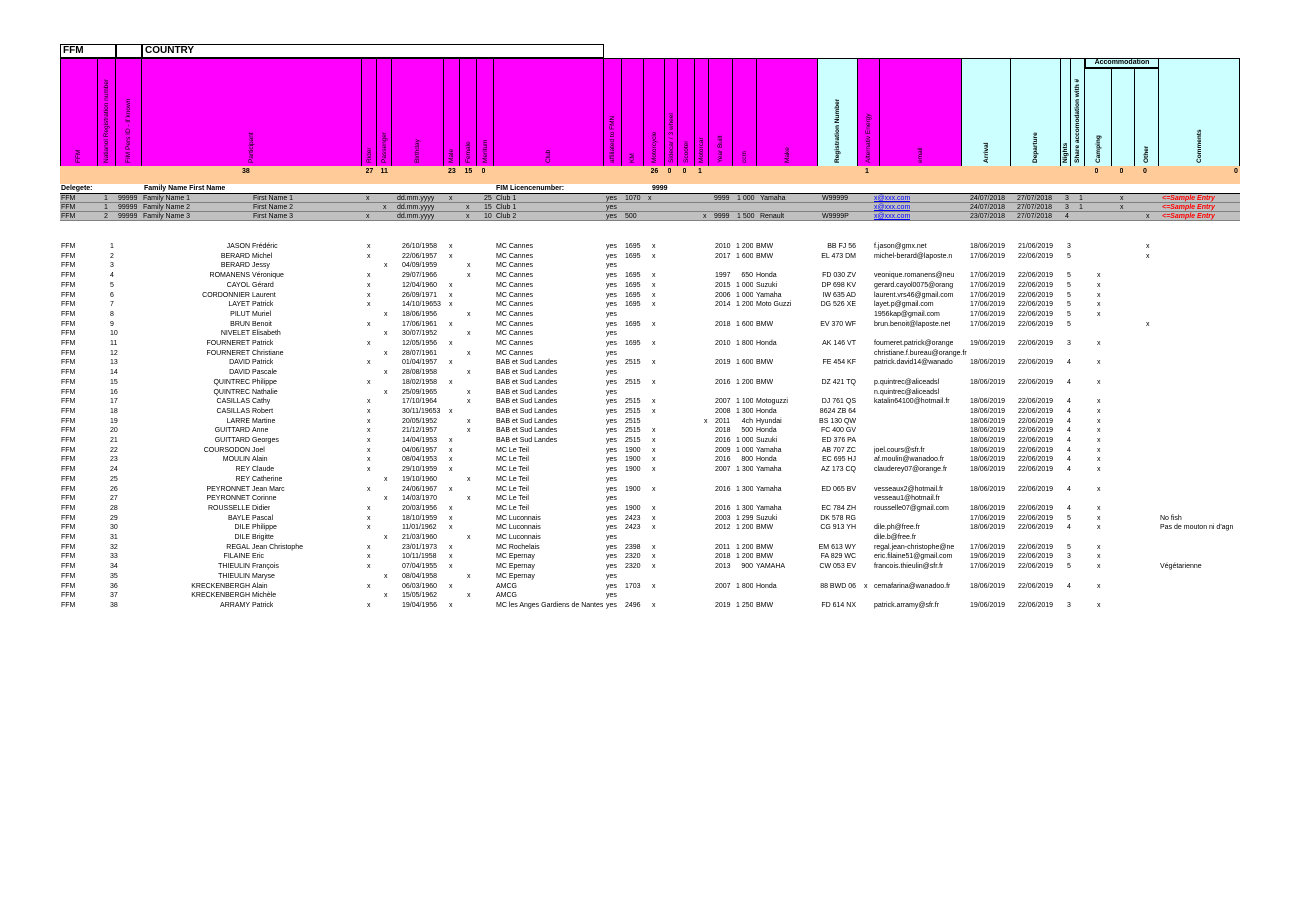  What do you see at coordinates (264, 295) in the screenshot?
I see `cell-first-name: Laurent` at bounding box center [264, 295].